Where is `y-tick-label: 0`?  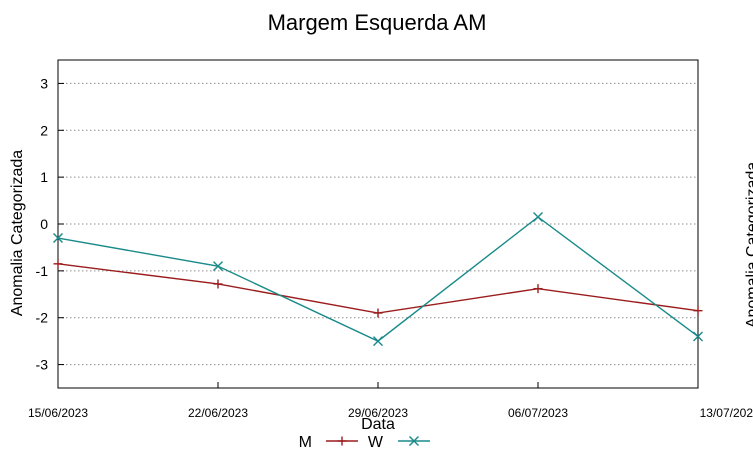 y-tick-label: 0 is located at coordinates (44, 224).